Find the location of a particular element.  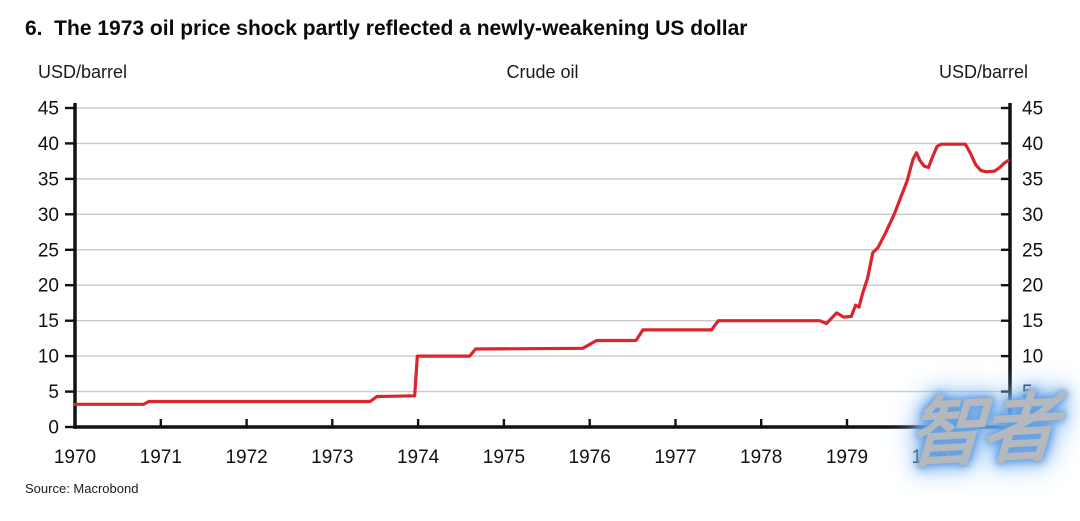

y-axis-unit-right: USD/barrel is located at coordinates (983, 72).